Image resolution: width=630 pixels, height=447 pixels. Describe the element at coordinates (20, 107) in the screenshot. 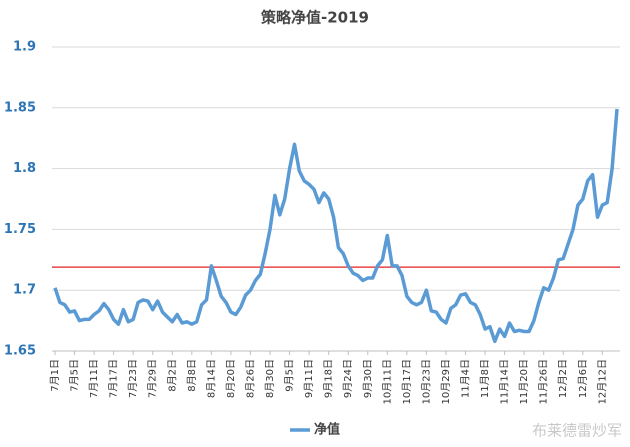

I see `y-tick-label: 1.85` at that location.